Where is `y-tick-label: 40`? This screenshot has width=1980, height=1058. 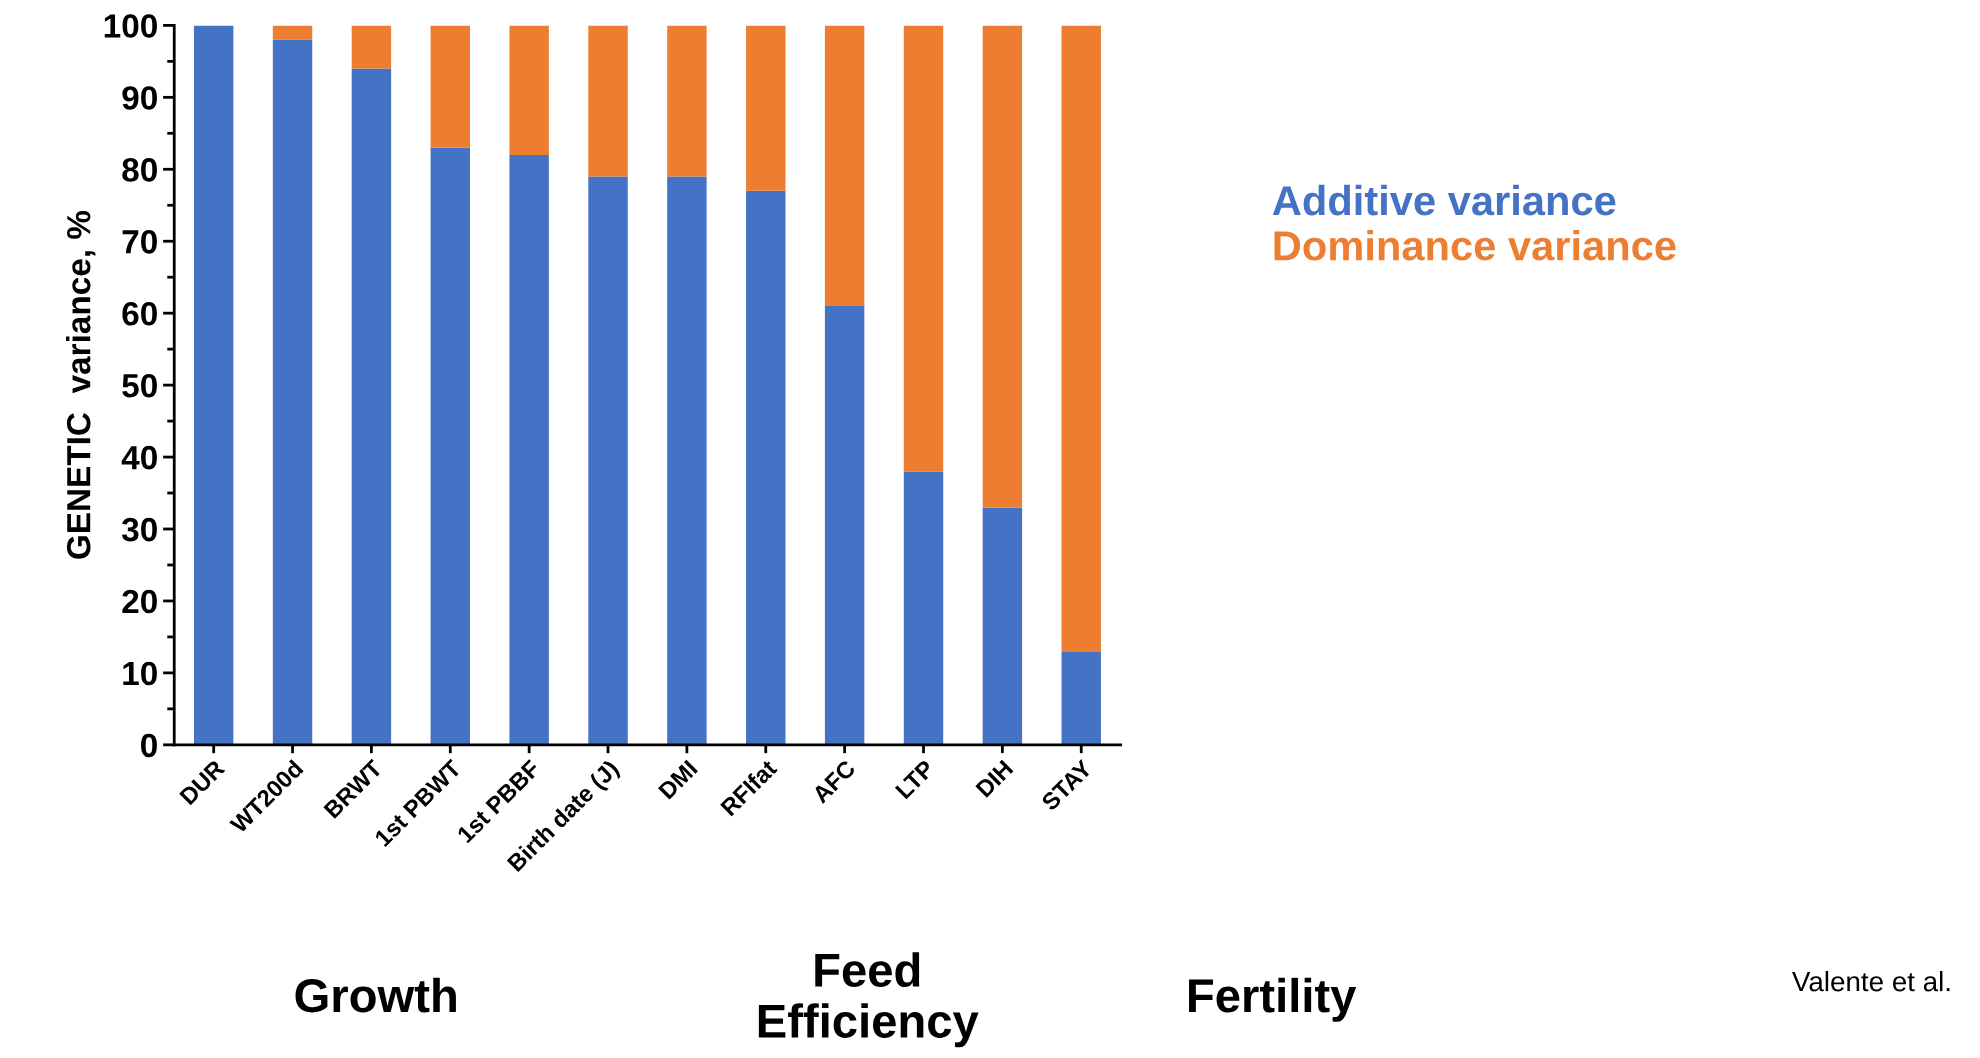 y-tick-label: 40 is located at coordinates (139, 457).